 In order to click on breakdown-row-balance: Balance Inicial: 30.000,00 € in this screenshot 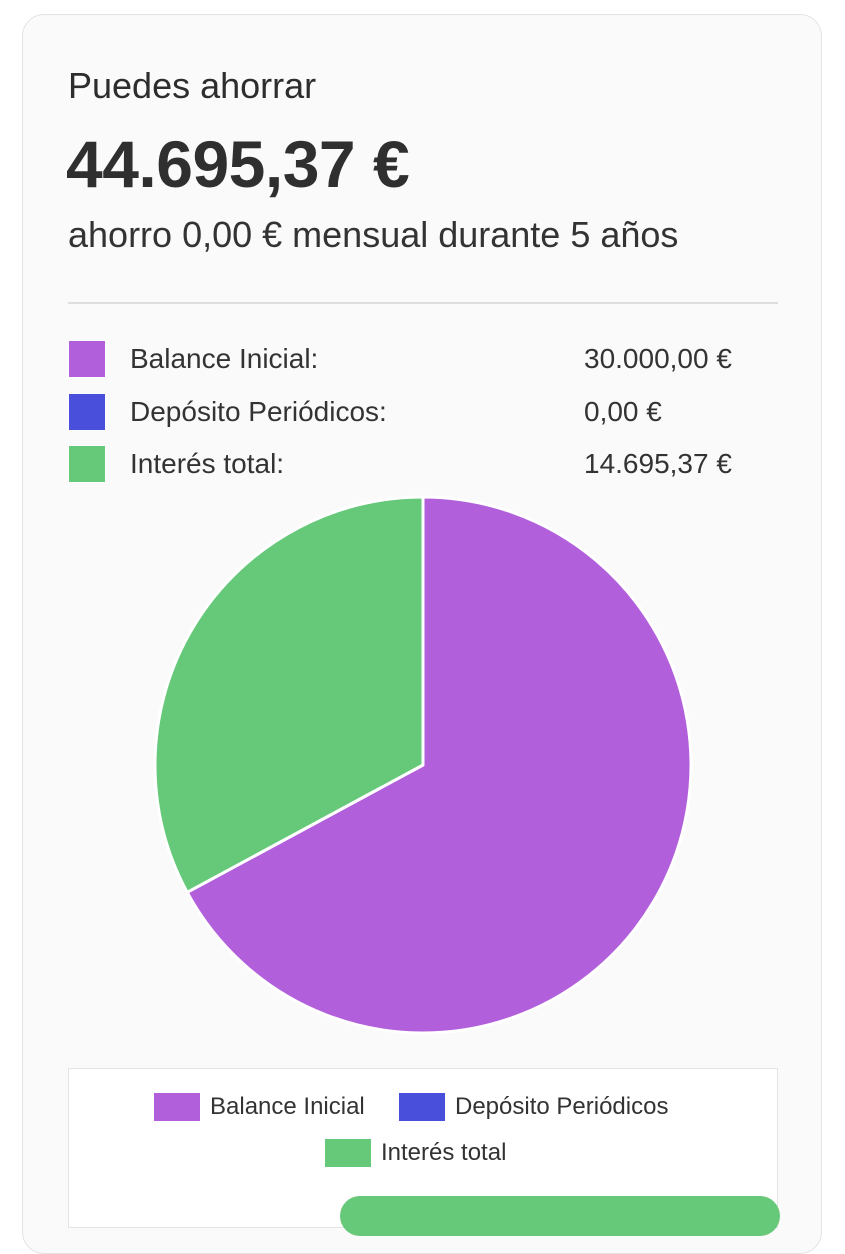, I will do `click(408, 360)`.